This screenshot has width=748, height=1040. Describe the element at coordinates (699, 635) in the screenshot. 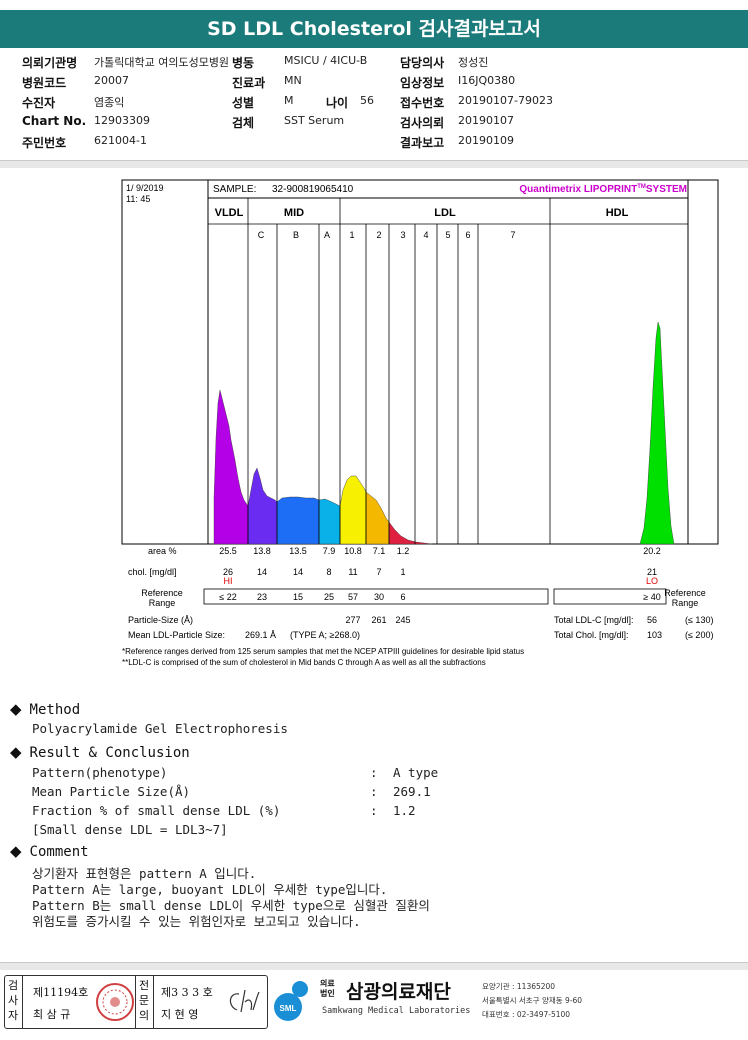

I see `total-chol-range: (≤ 200)` at that location.